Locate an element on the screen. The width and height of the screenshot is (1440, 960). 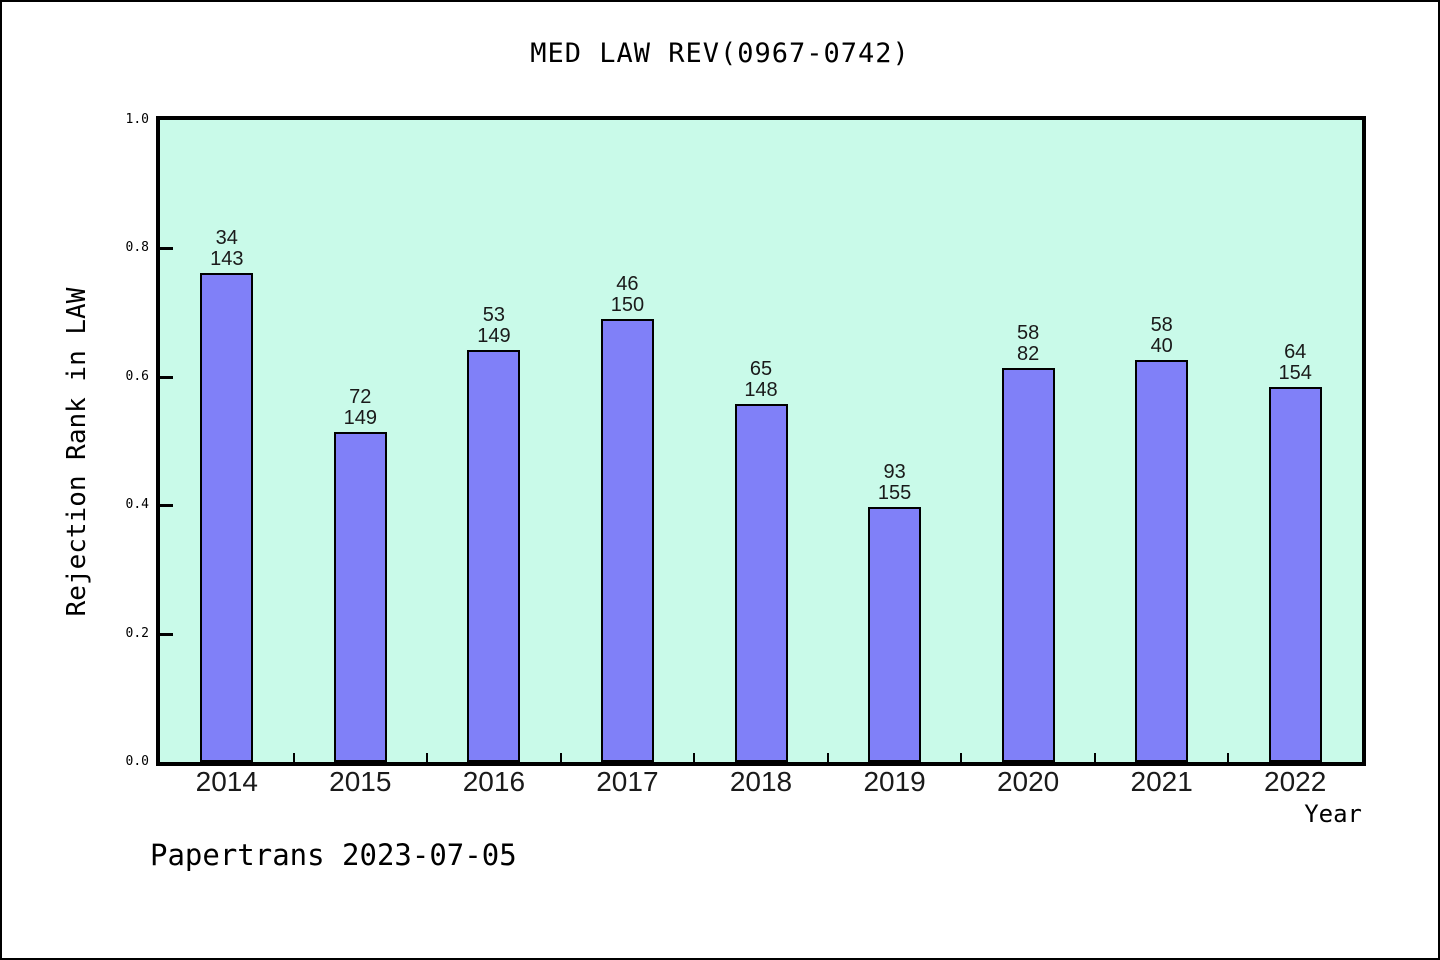
y-tick-label-0.8: 0.8 is located at coordinates (137, 248).